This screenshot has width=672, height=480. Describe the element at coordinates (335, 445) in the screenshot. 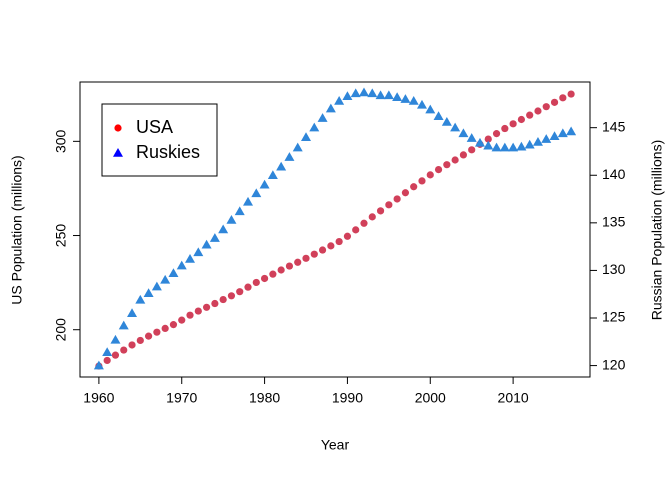

I see `x-axis-label: Year` at that location.